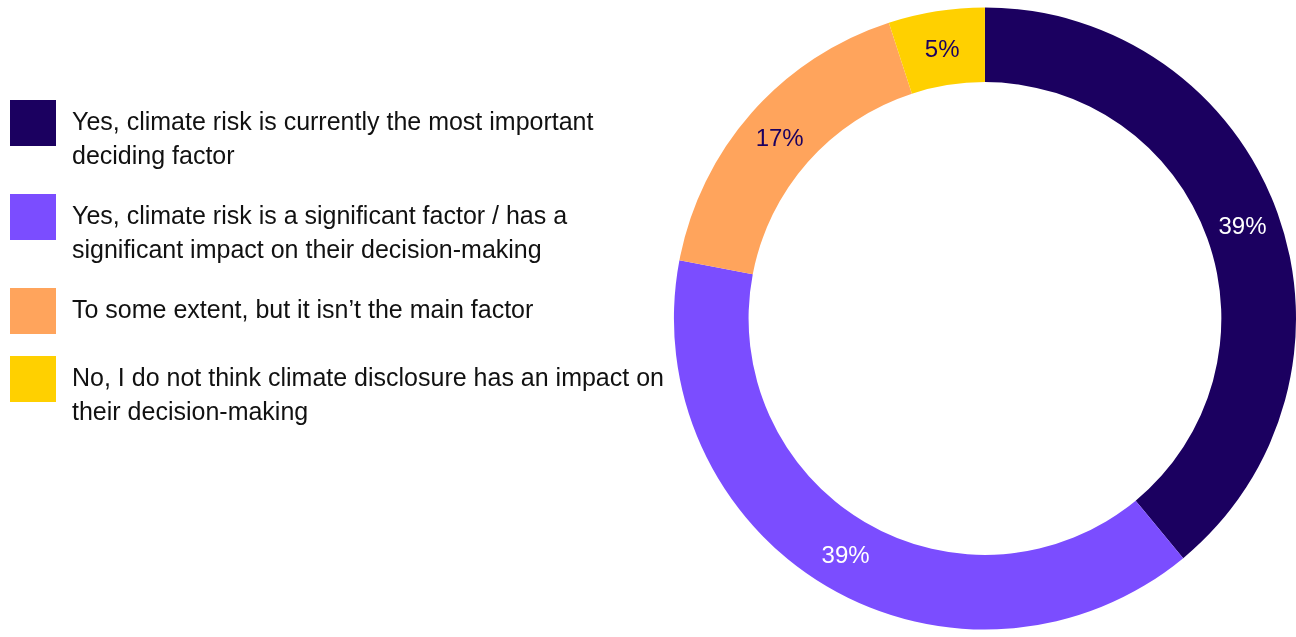 The width and height of the screenshot is (1296, 637). Describe the element at coordinates (942, 48) in the screenshot. I see `data-label: 5%` at that location.